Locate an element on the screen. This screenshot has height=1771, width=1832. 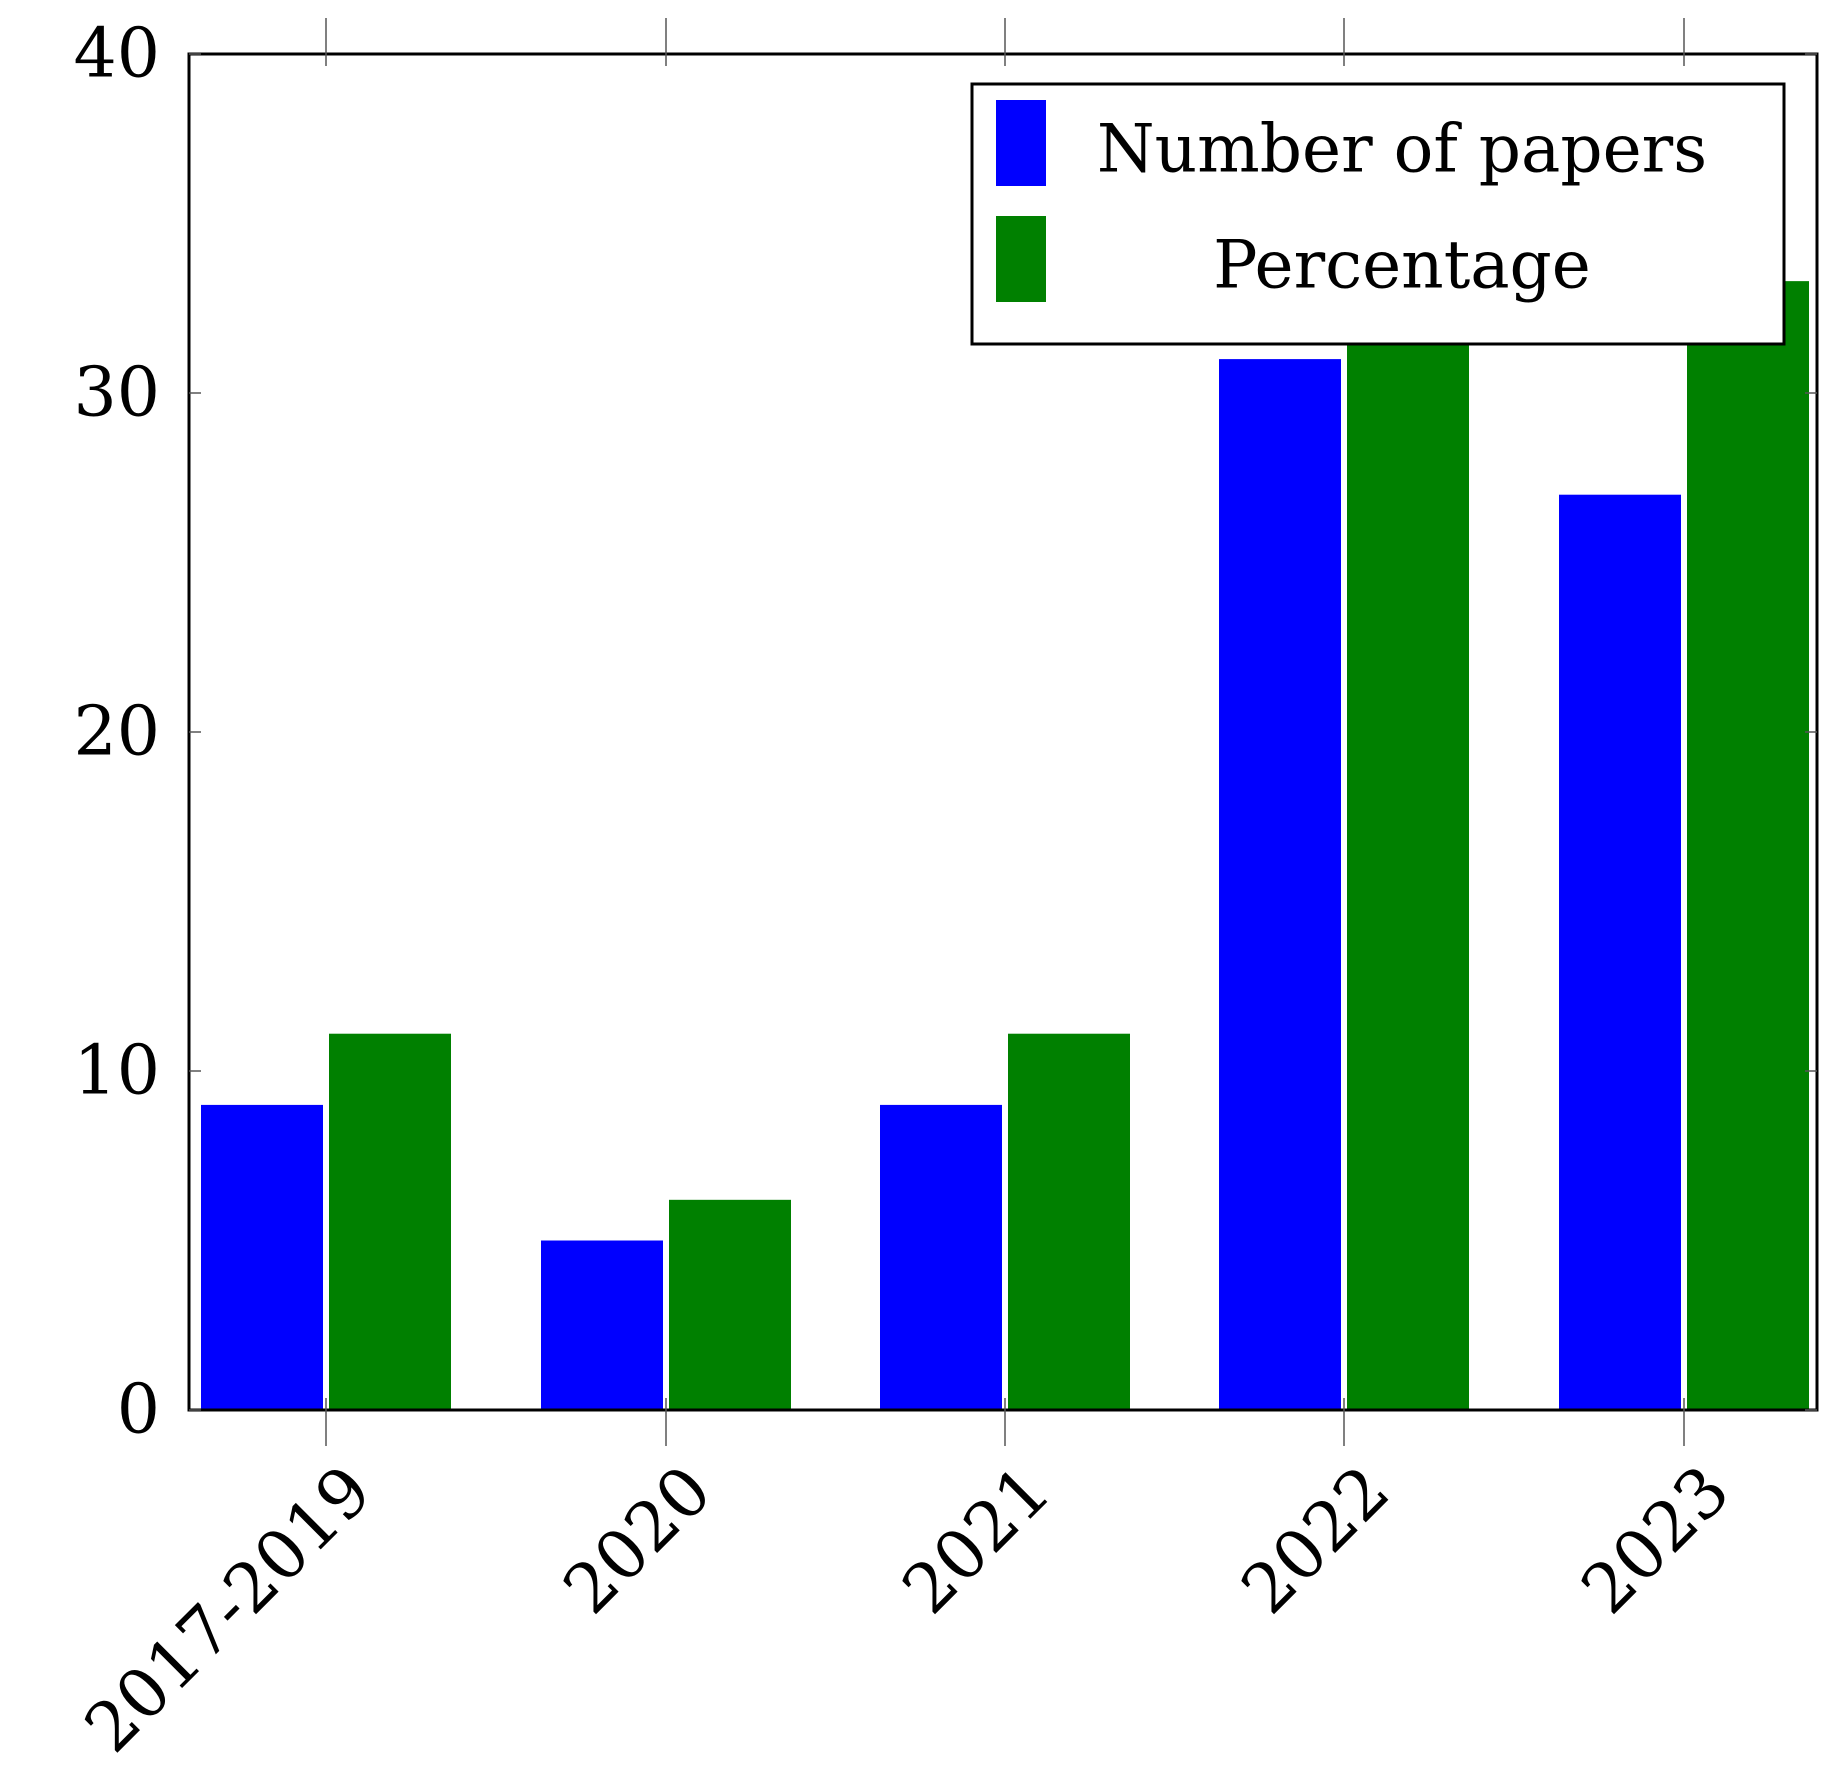
bar-percentage-2020 is located at coordinates (730, 1304).